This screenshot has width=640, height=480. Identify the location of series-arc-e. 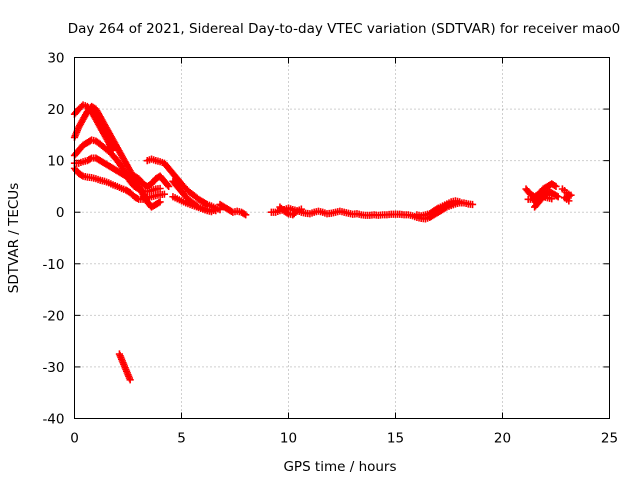
(100, 167).